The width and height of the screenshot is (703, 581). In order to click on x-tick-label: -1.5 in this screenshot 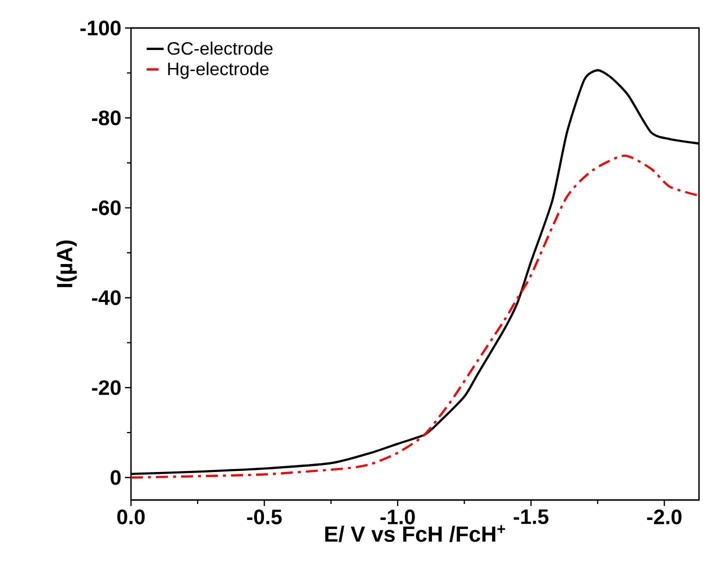, I will do `click(531, 517)`.